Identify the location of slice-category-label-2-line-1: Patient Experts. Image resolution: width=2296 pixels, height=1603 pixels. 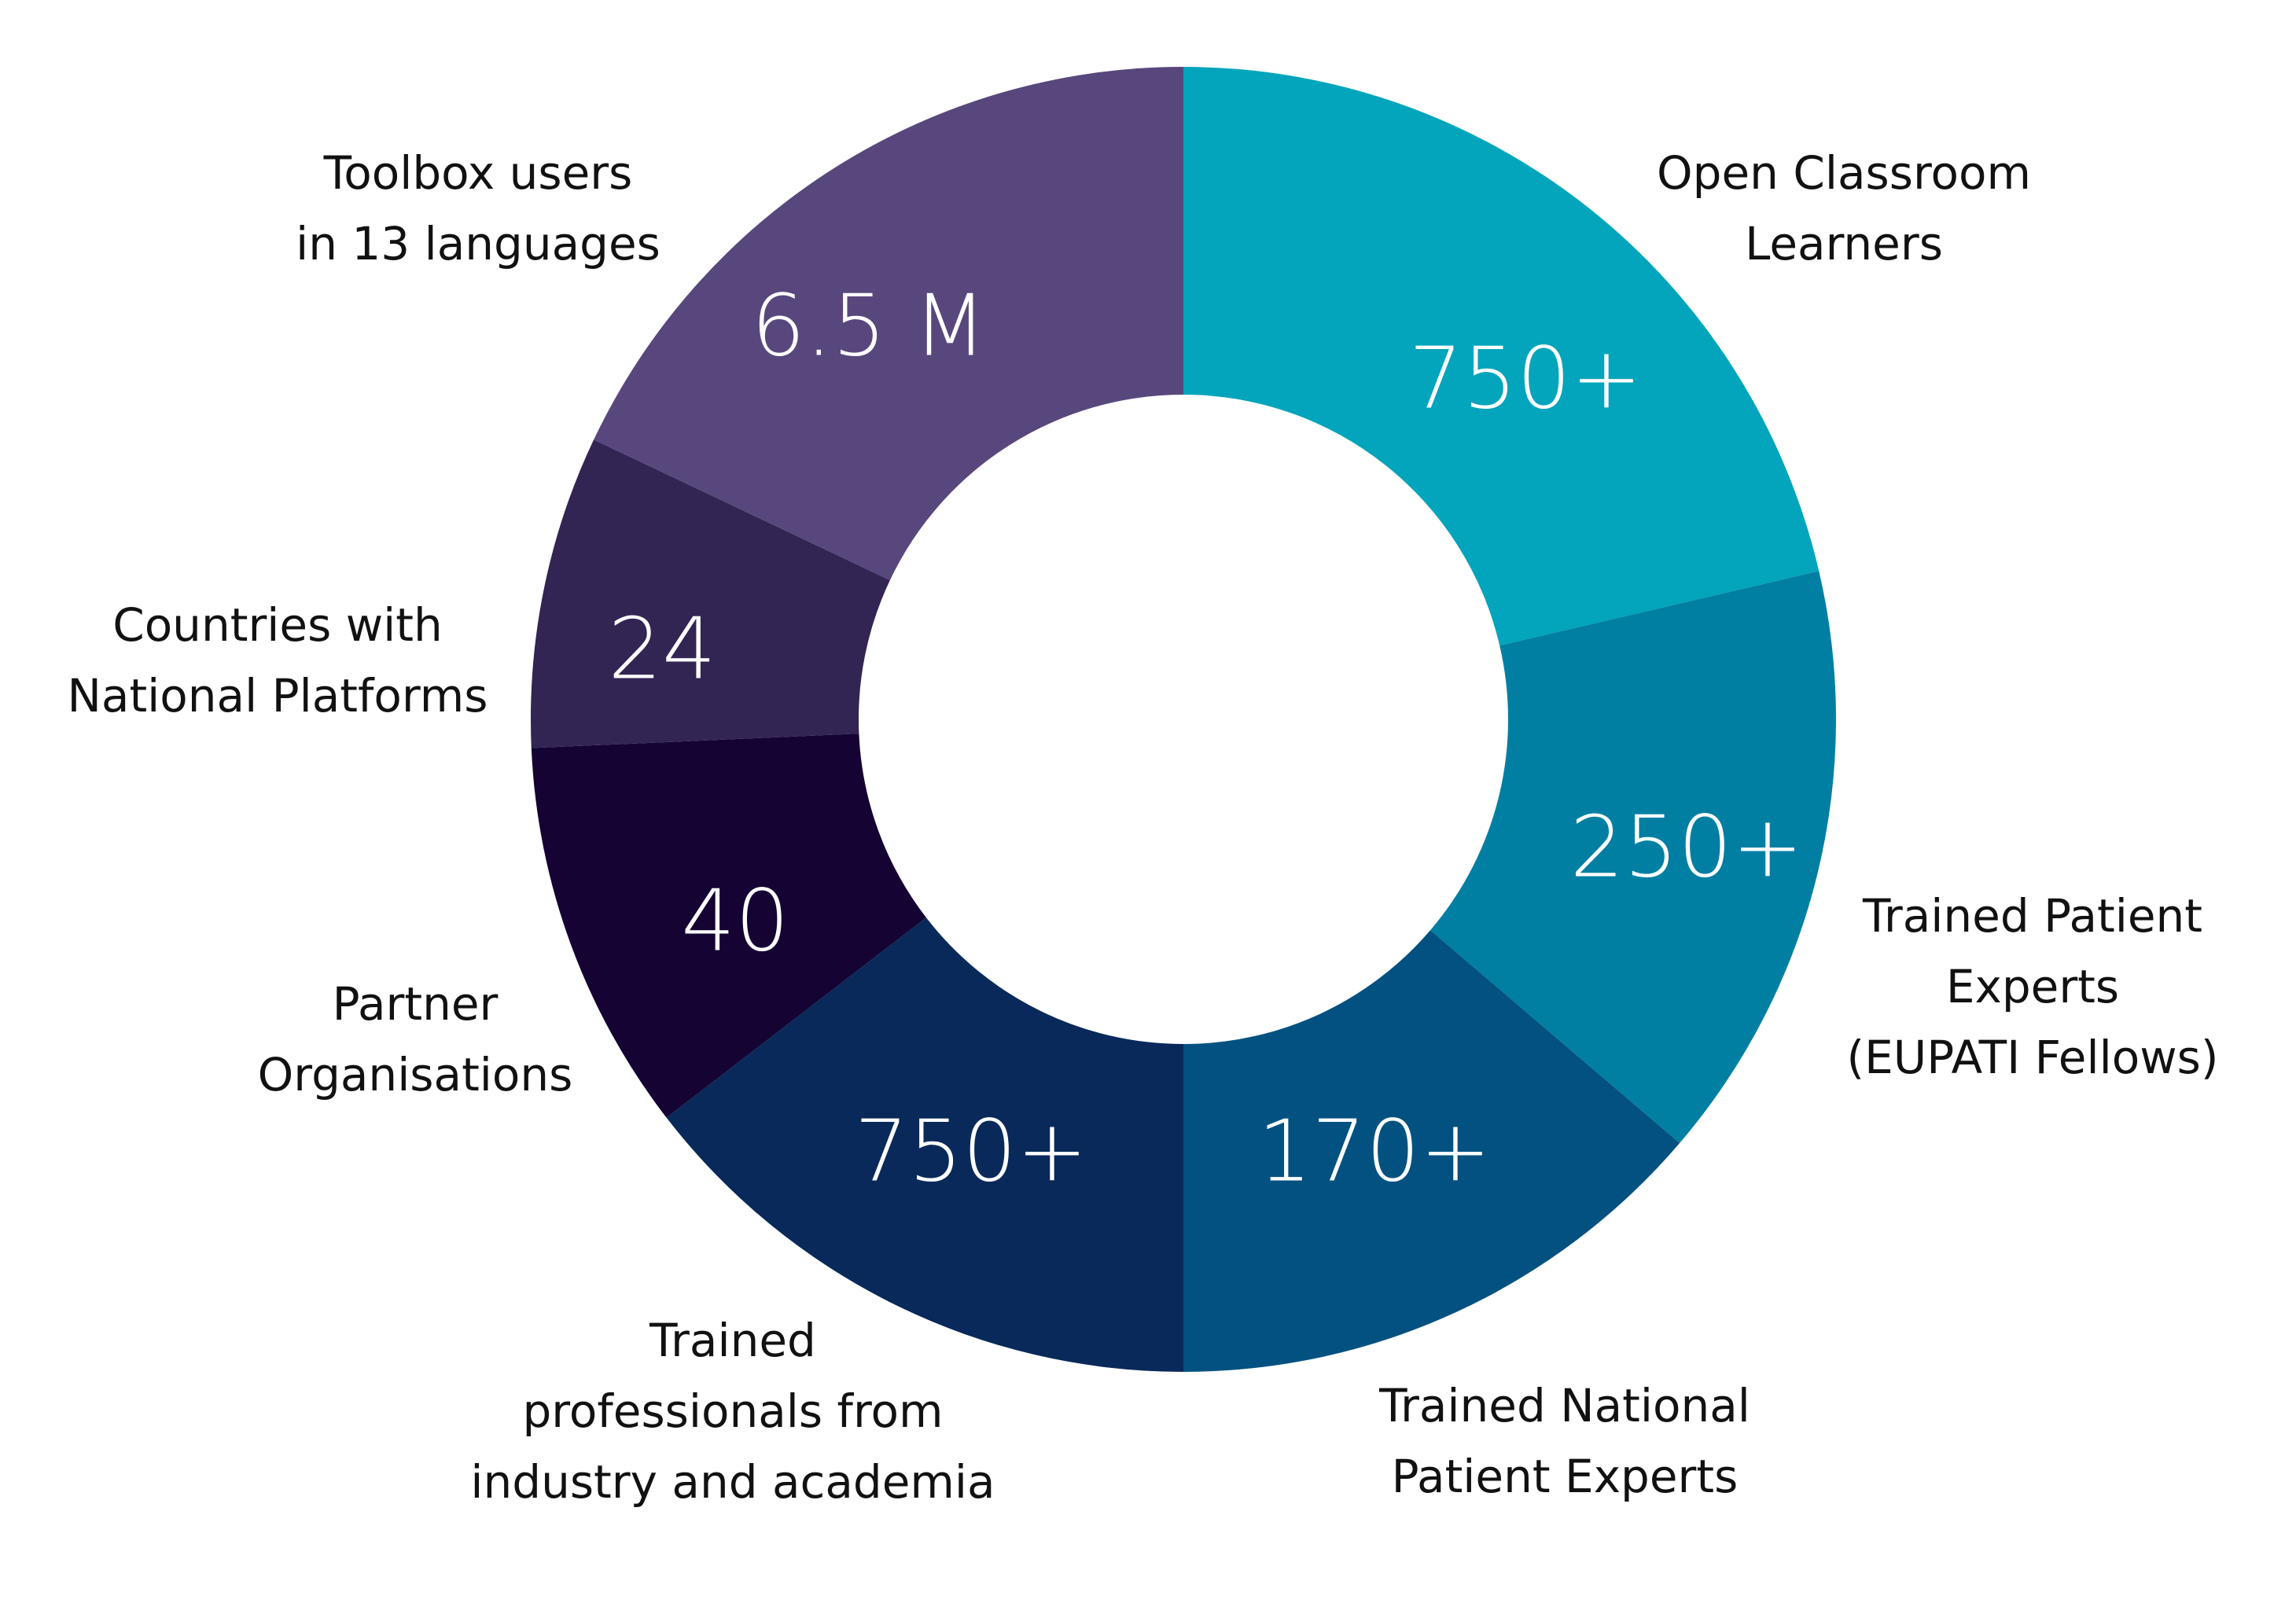
(1565, 1476).